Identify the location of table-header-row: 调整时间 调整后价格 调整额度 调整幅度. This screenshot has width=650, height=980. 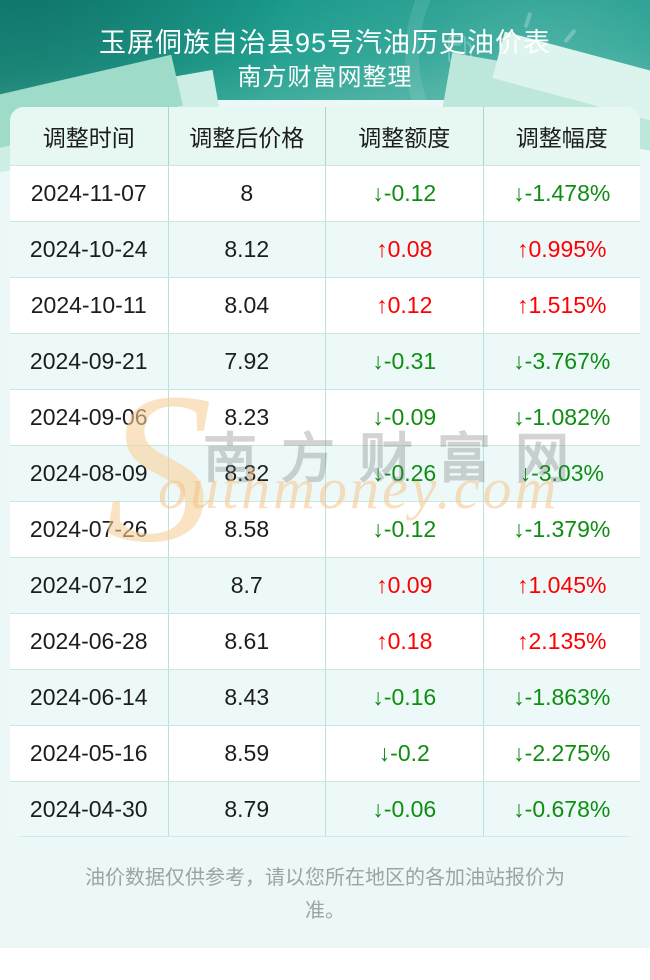
(325, 136).